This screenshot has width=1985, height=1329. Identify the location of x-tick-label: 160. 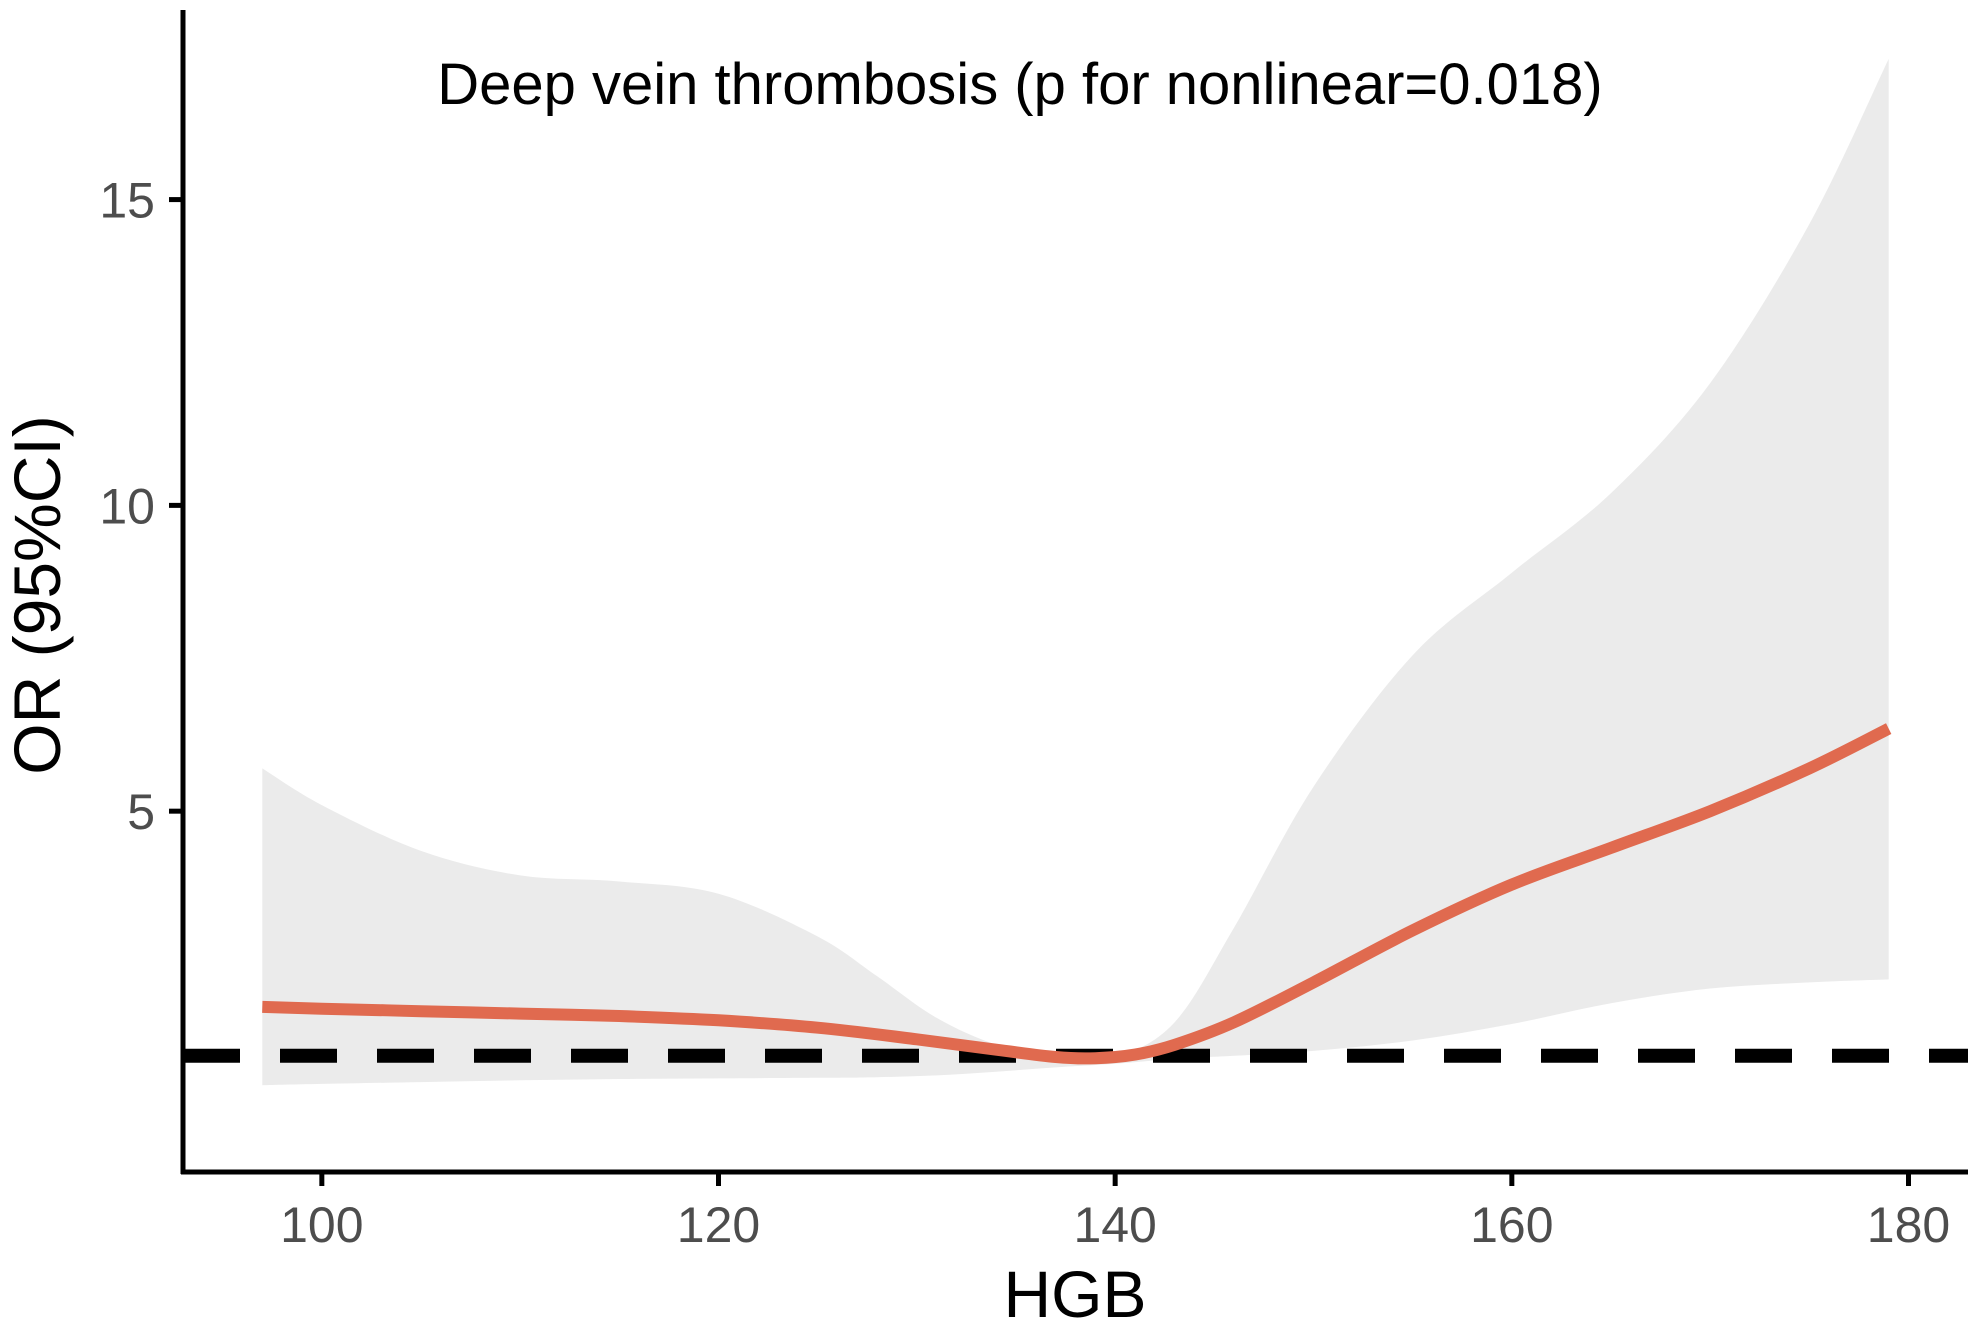
(1511, 1225).